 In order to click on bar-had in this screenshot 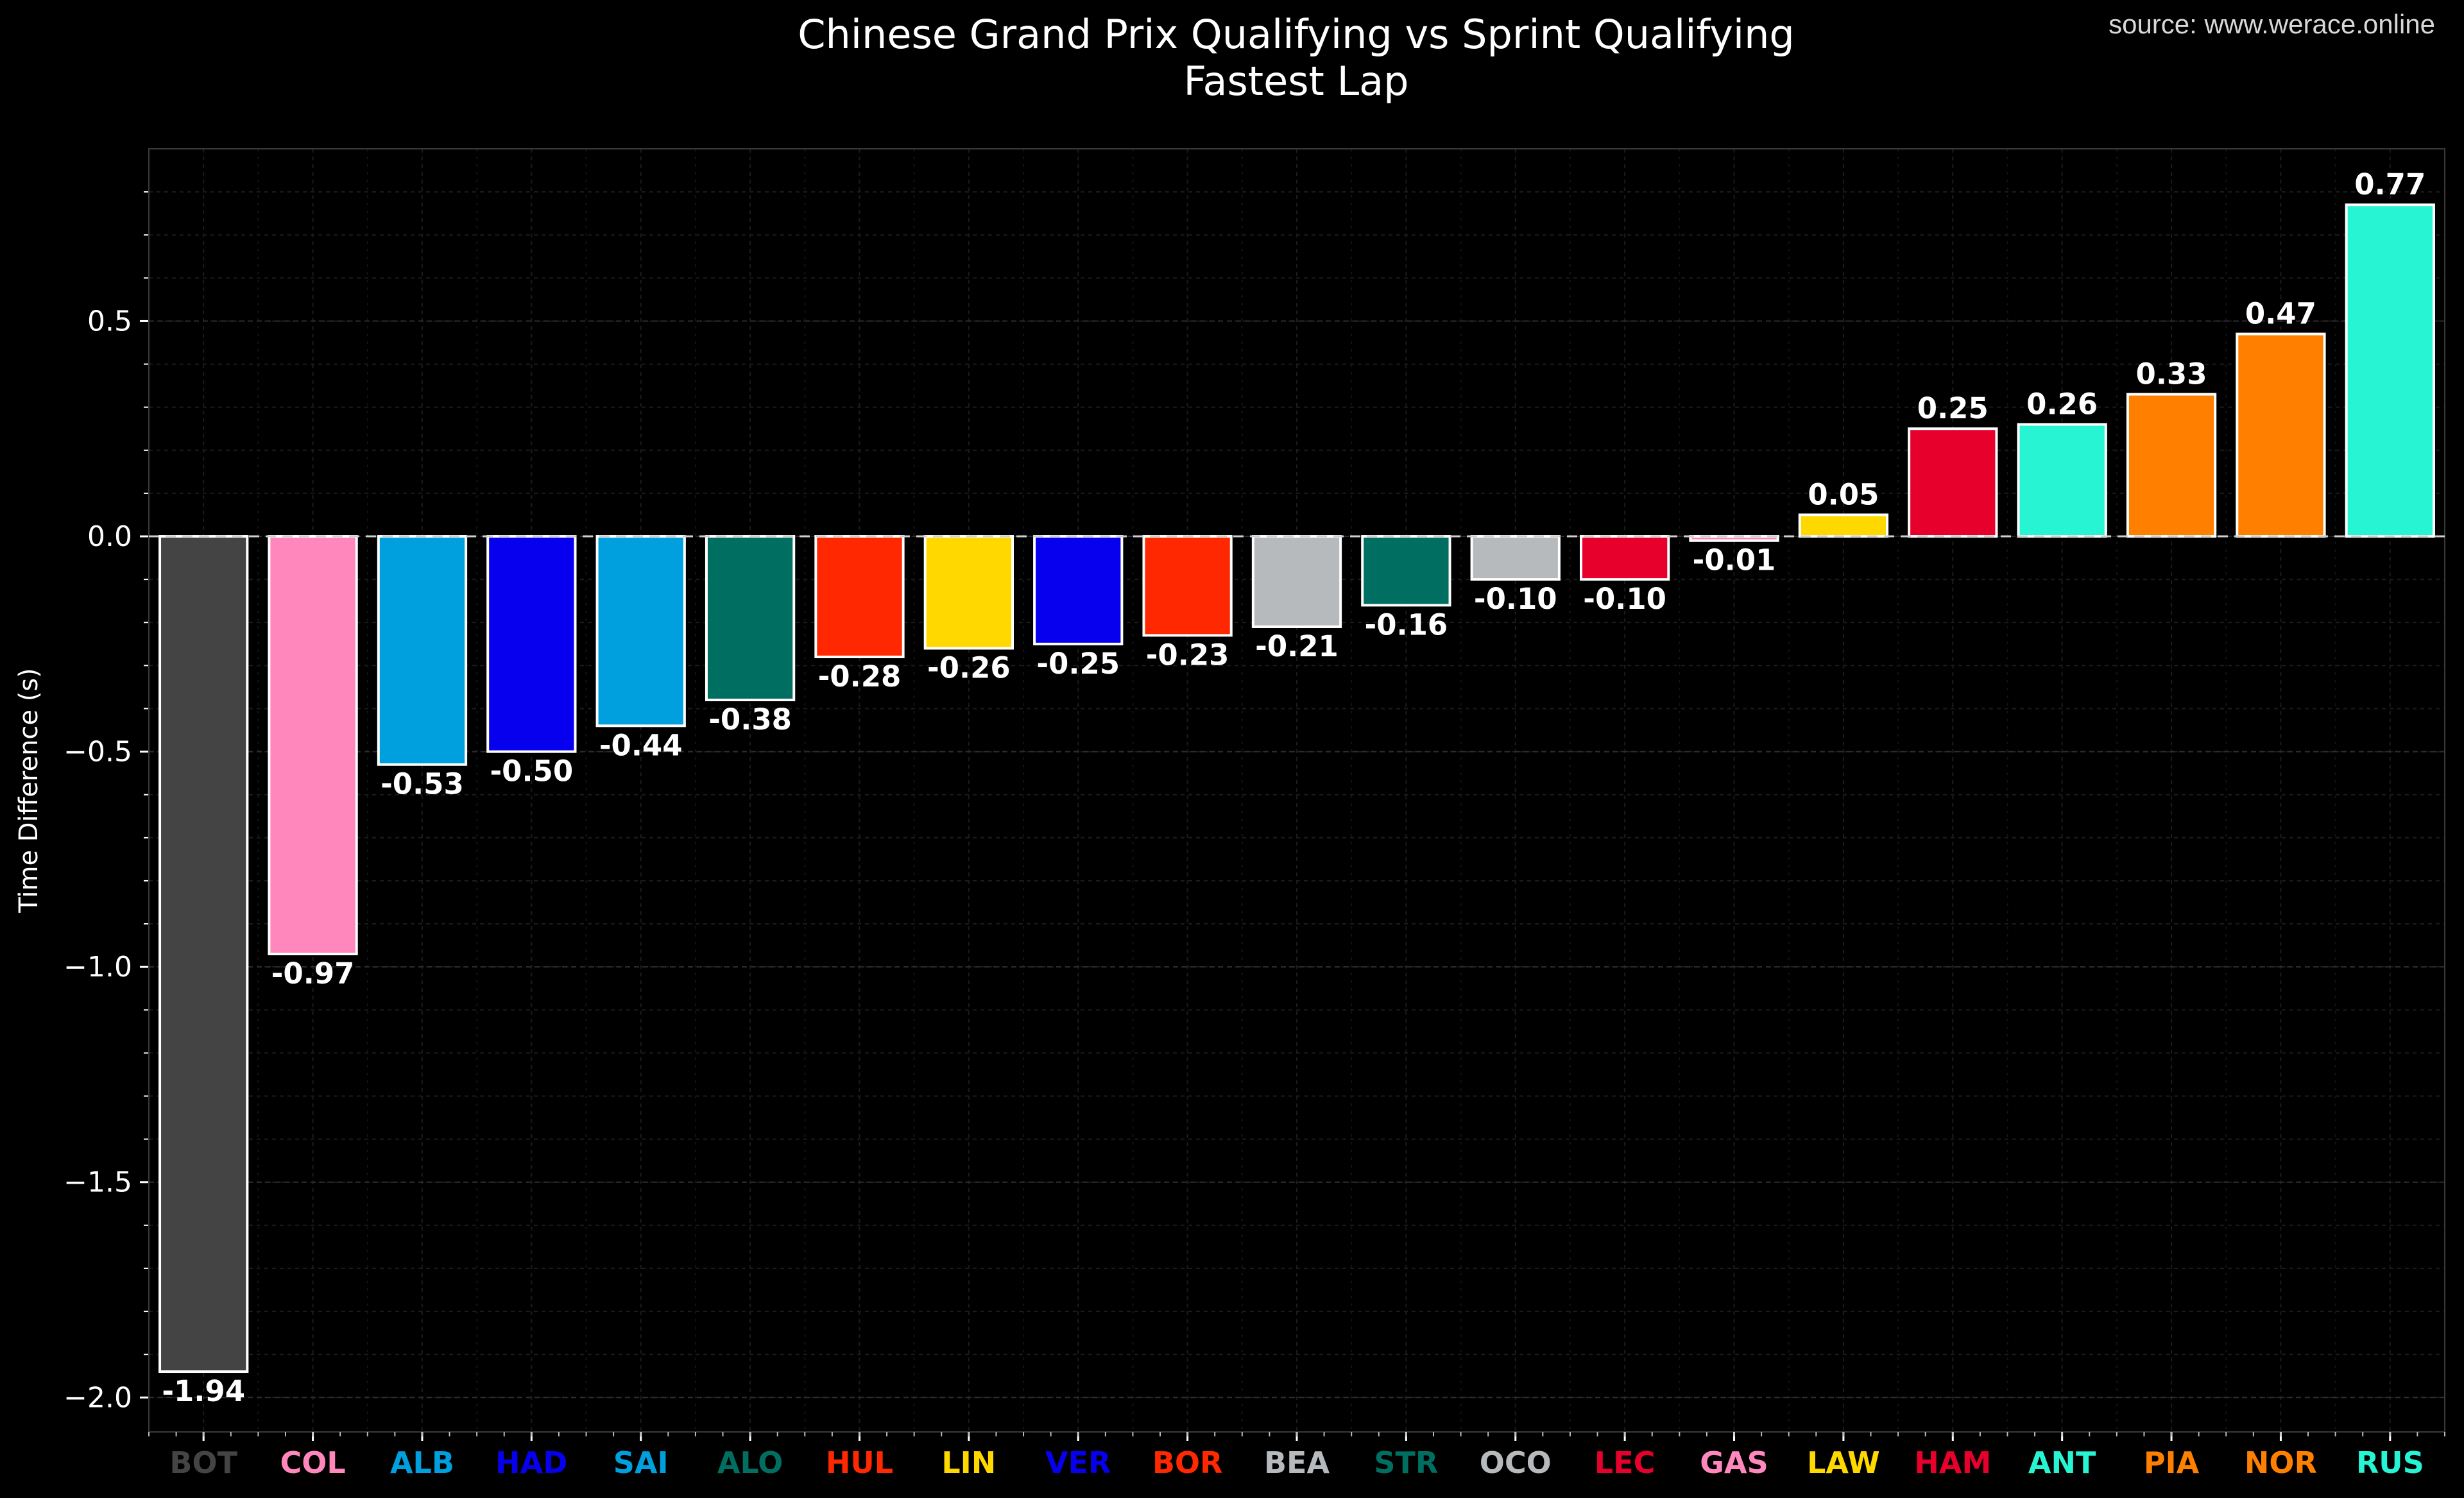, I will do `click(532, 644)`.